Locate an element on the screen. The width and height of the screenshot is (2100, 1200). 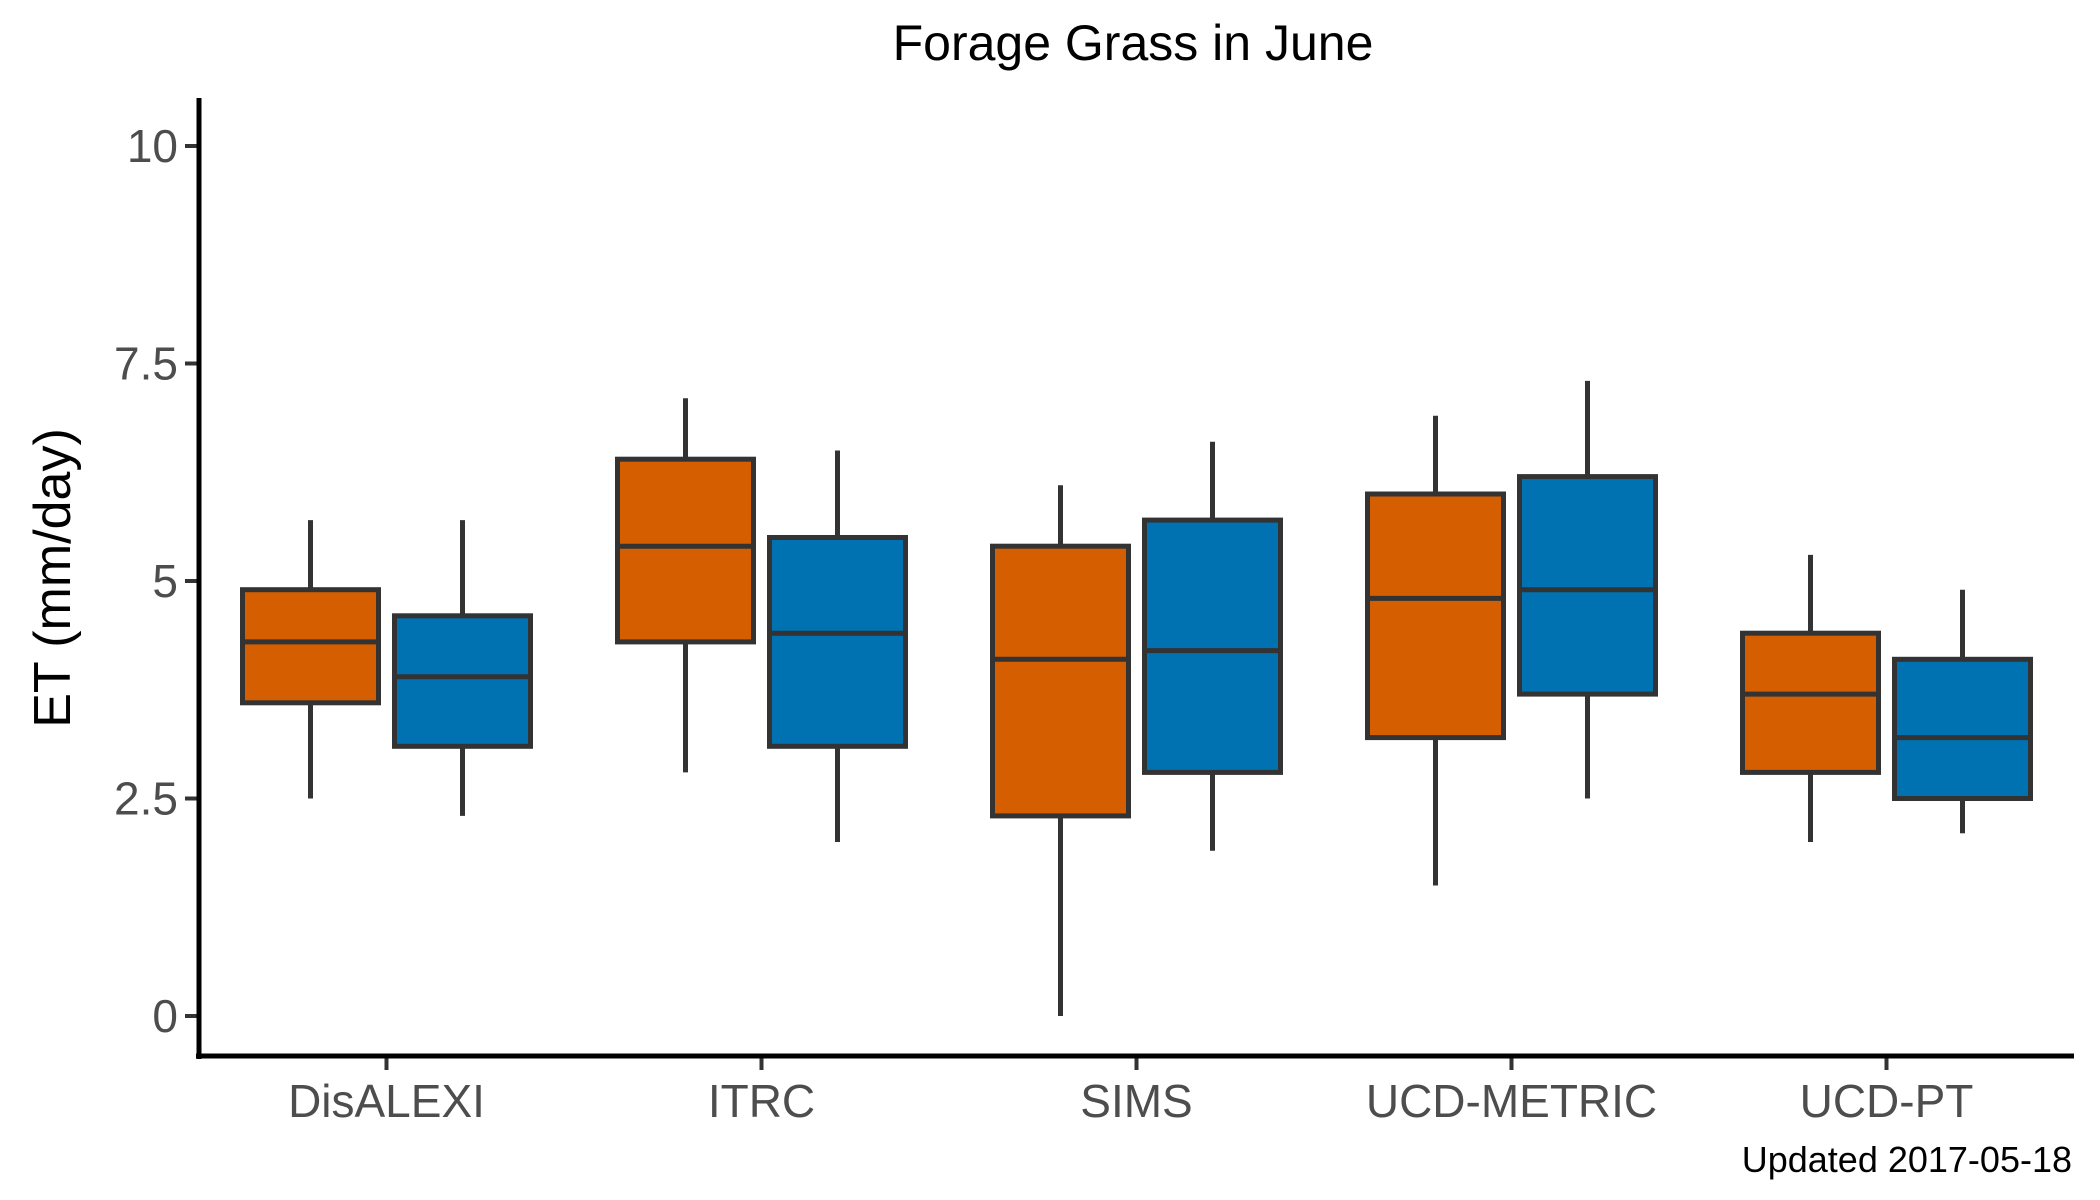
y-axis-label: ET (mm/day) is located at coordinates (53, 578).